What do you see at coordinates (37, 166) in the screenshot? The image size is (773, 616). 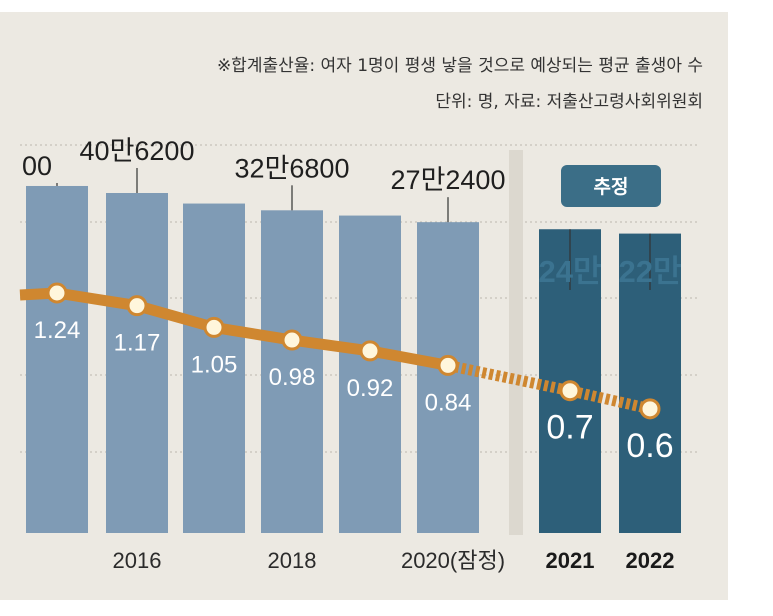 I see `total-births-label: 00` at bounding box center [37, 166].